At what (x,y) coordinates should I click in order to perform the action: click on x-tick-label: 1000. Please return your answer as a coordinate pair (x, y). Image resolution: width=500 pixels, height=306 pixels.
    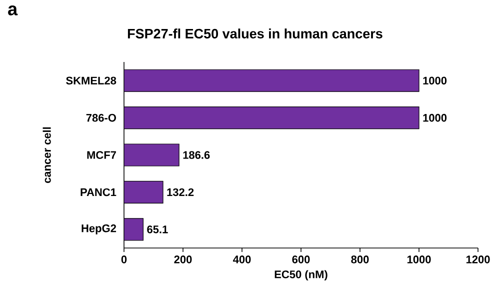
    Looking at the image, I should click on (419, 260).